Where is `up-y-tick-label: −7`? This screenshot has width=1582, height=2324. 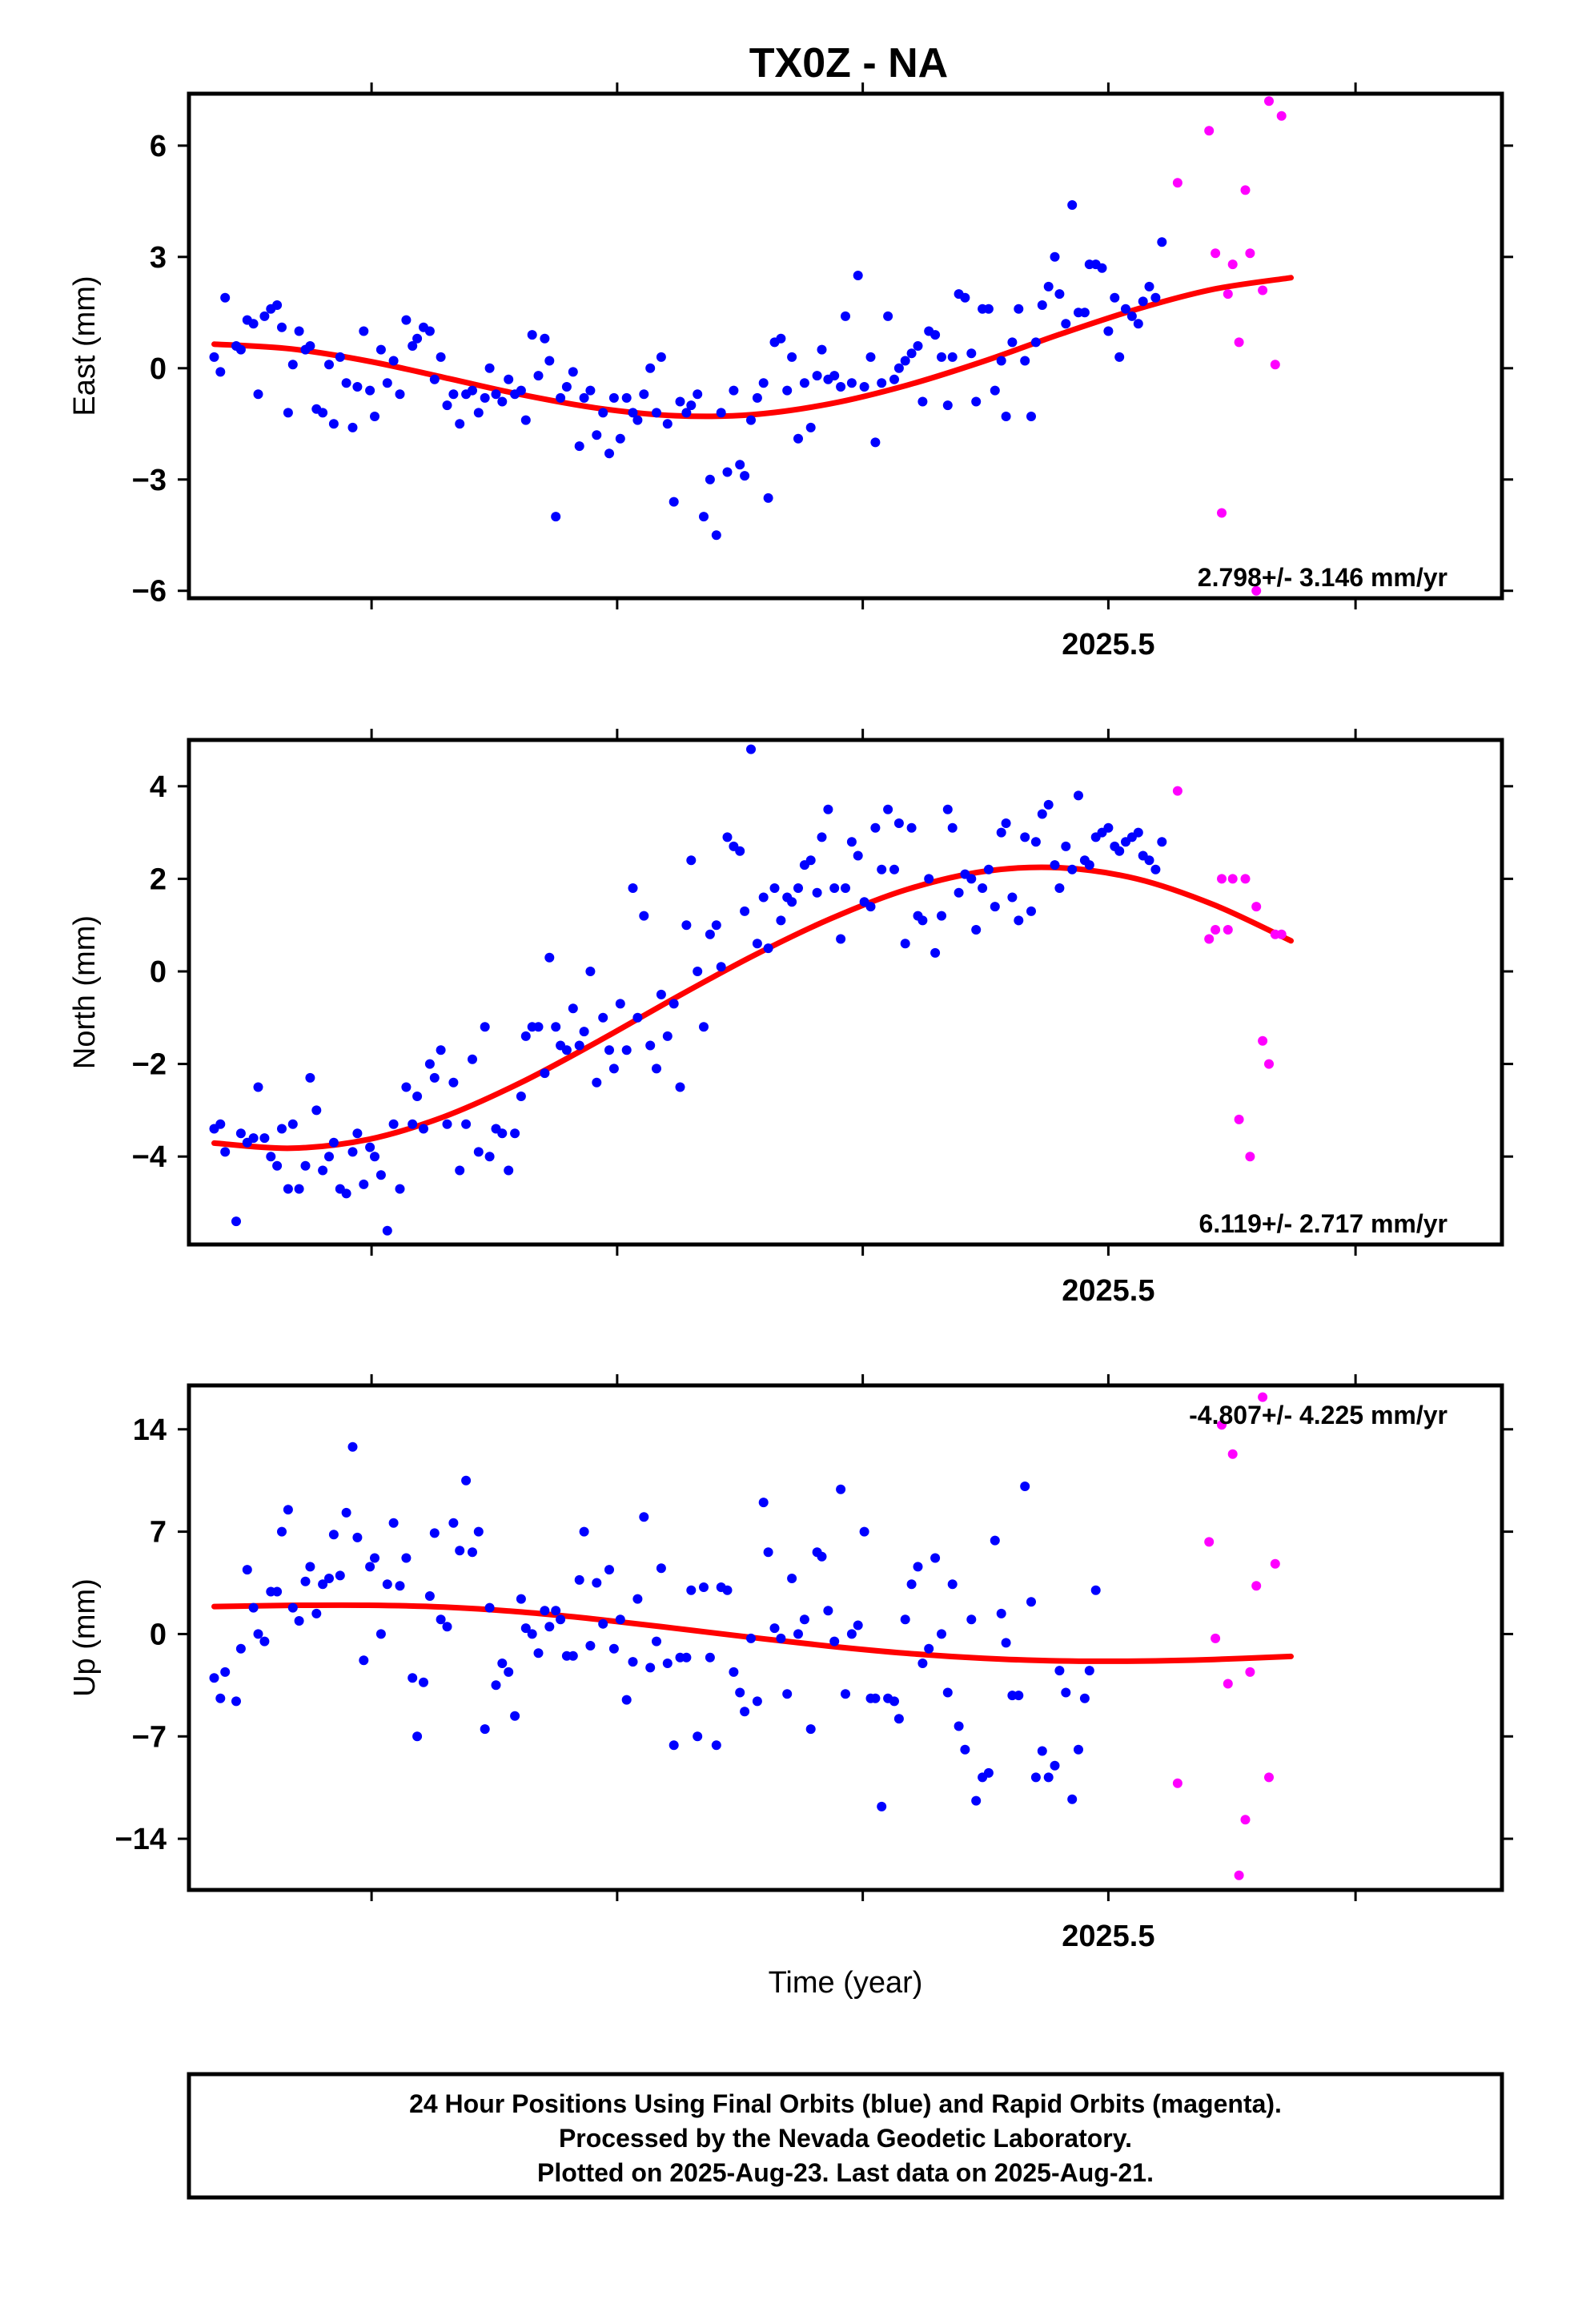 up-y-tick-label: −7 is located at coordinates (149, 1737).